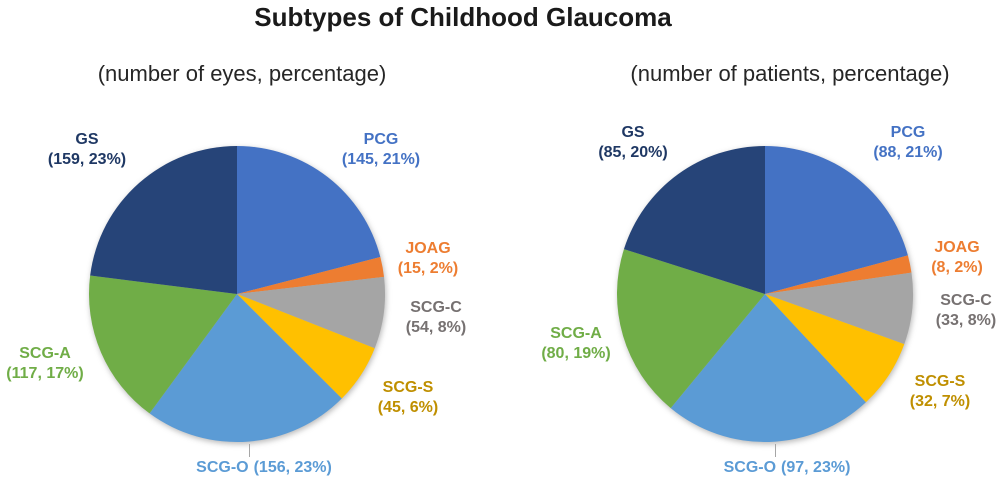 The image size is (1000, 487). Describe the element at coordinates (463, 17) in the screenshot. I see `chart-title: Subtypes of Childhood Glaucoma` at that location.